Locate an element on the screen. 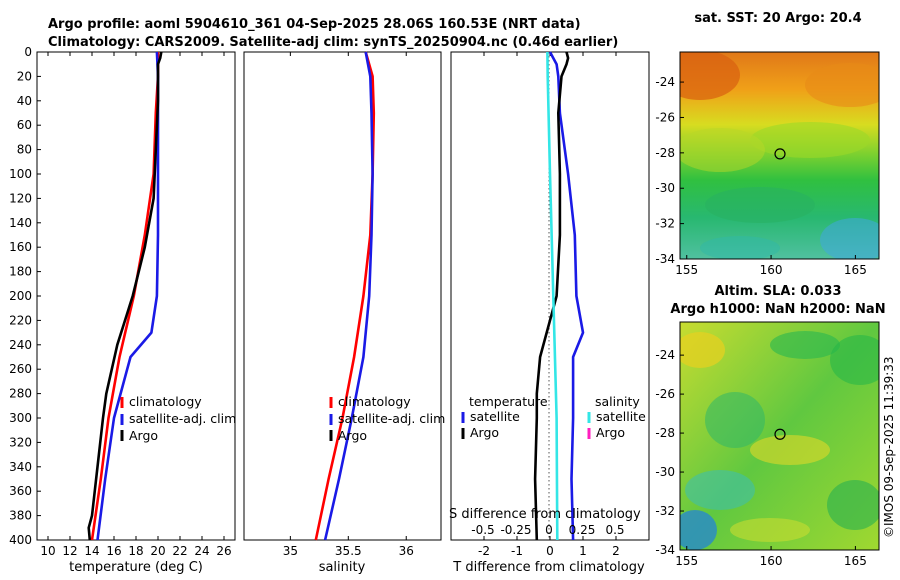  x-tick-label: 16 is located at coordinates (113, 551).